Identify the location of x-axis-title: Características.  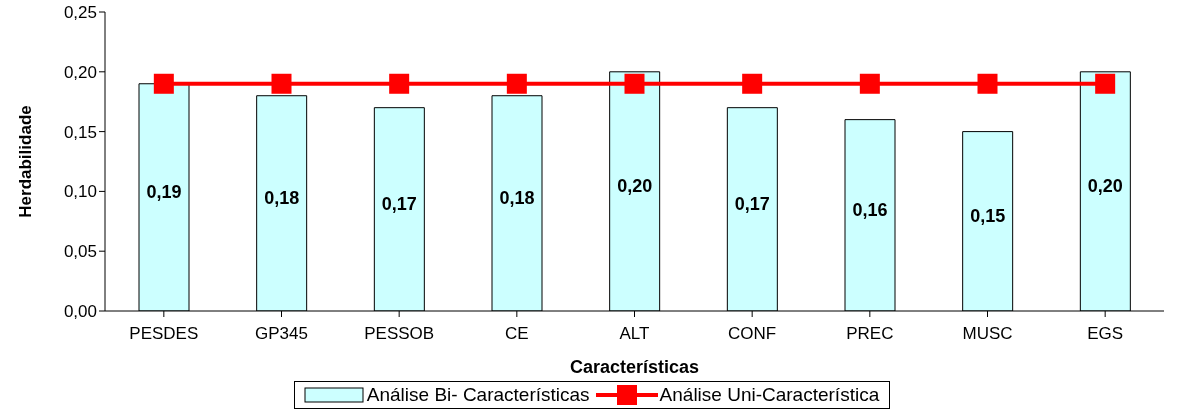
(634, 367).